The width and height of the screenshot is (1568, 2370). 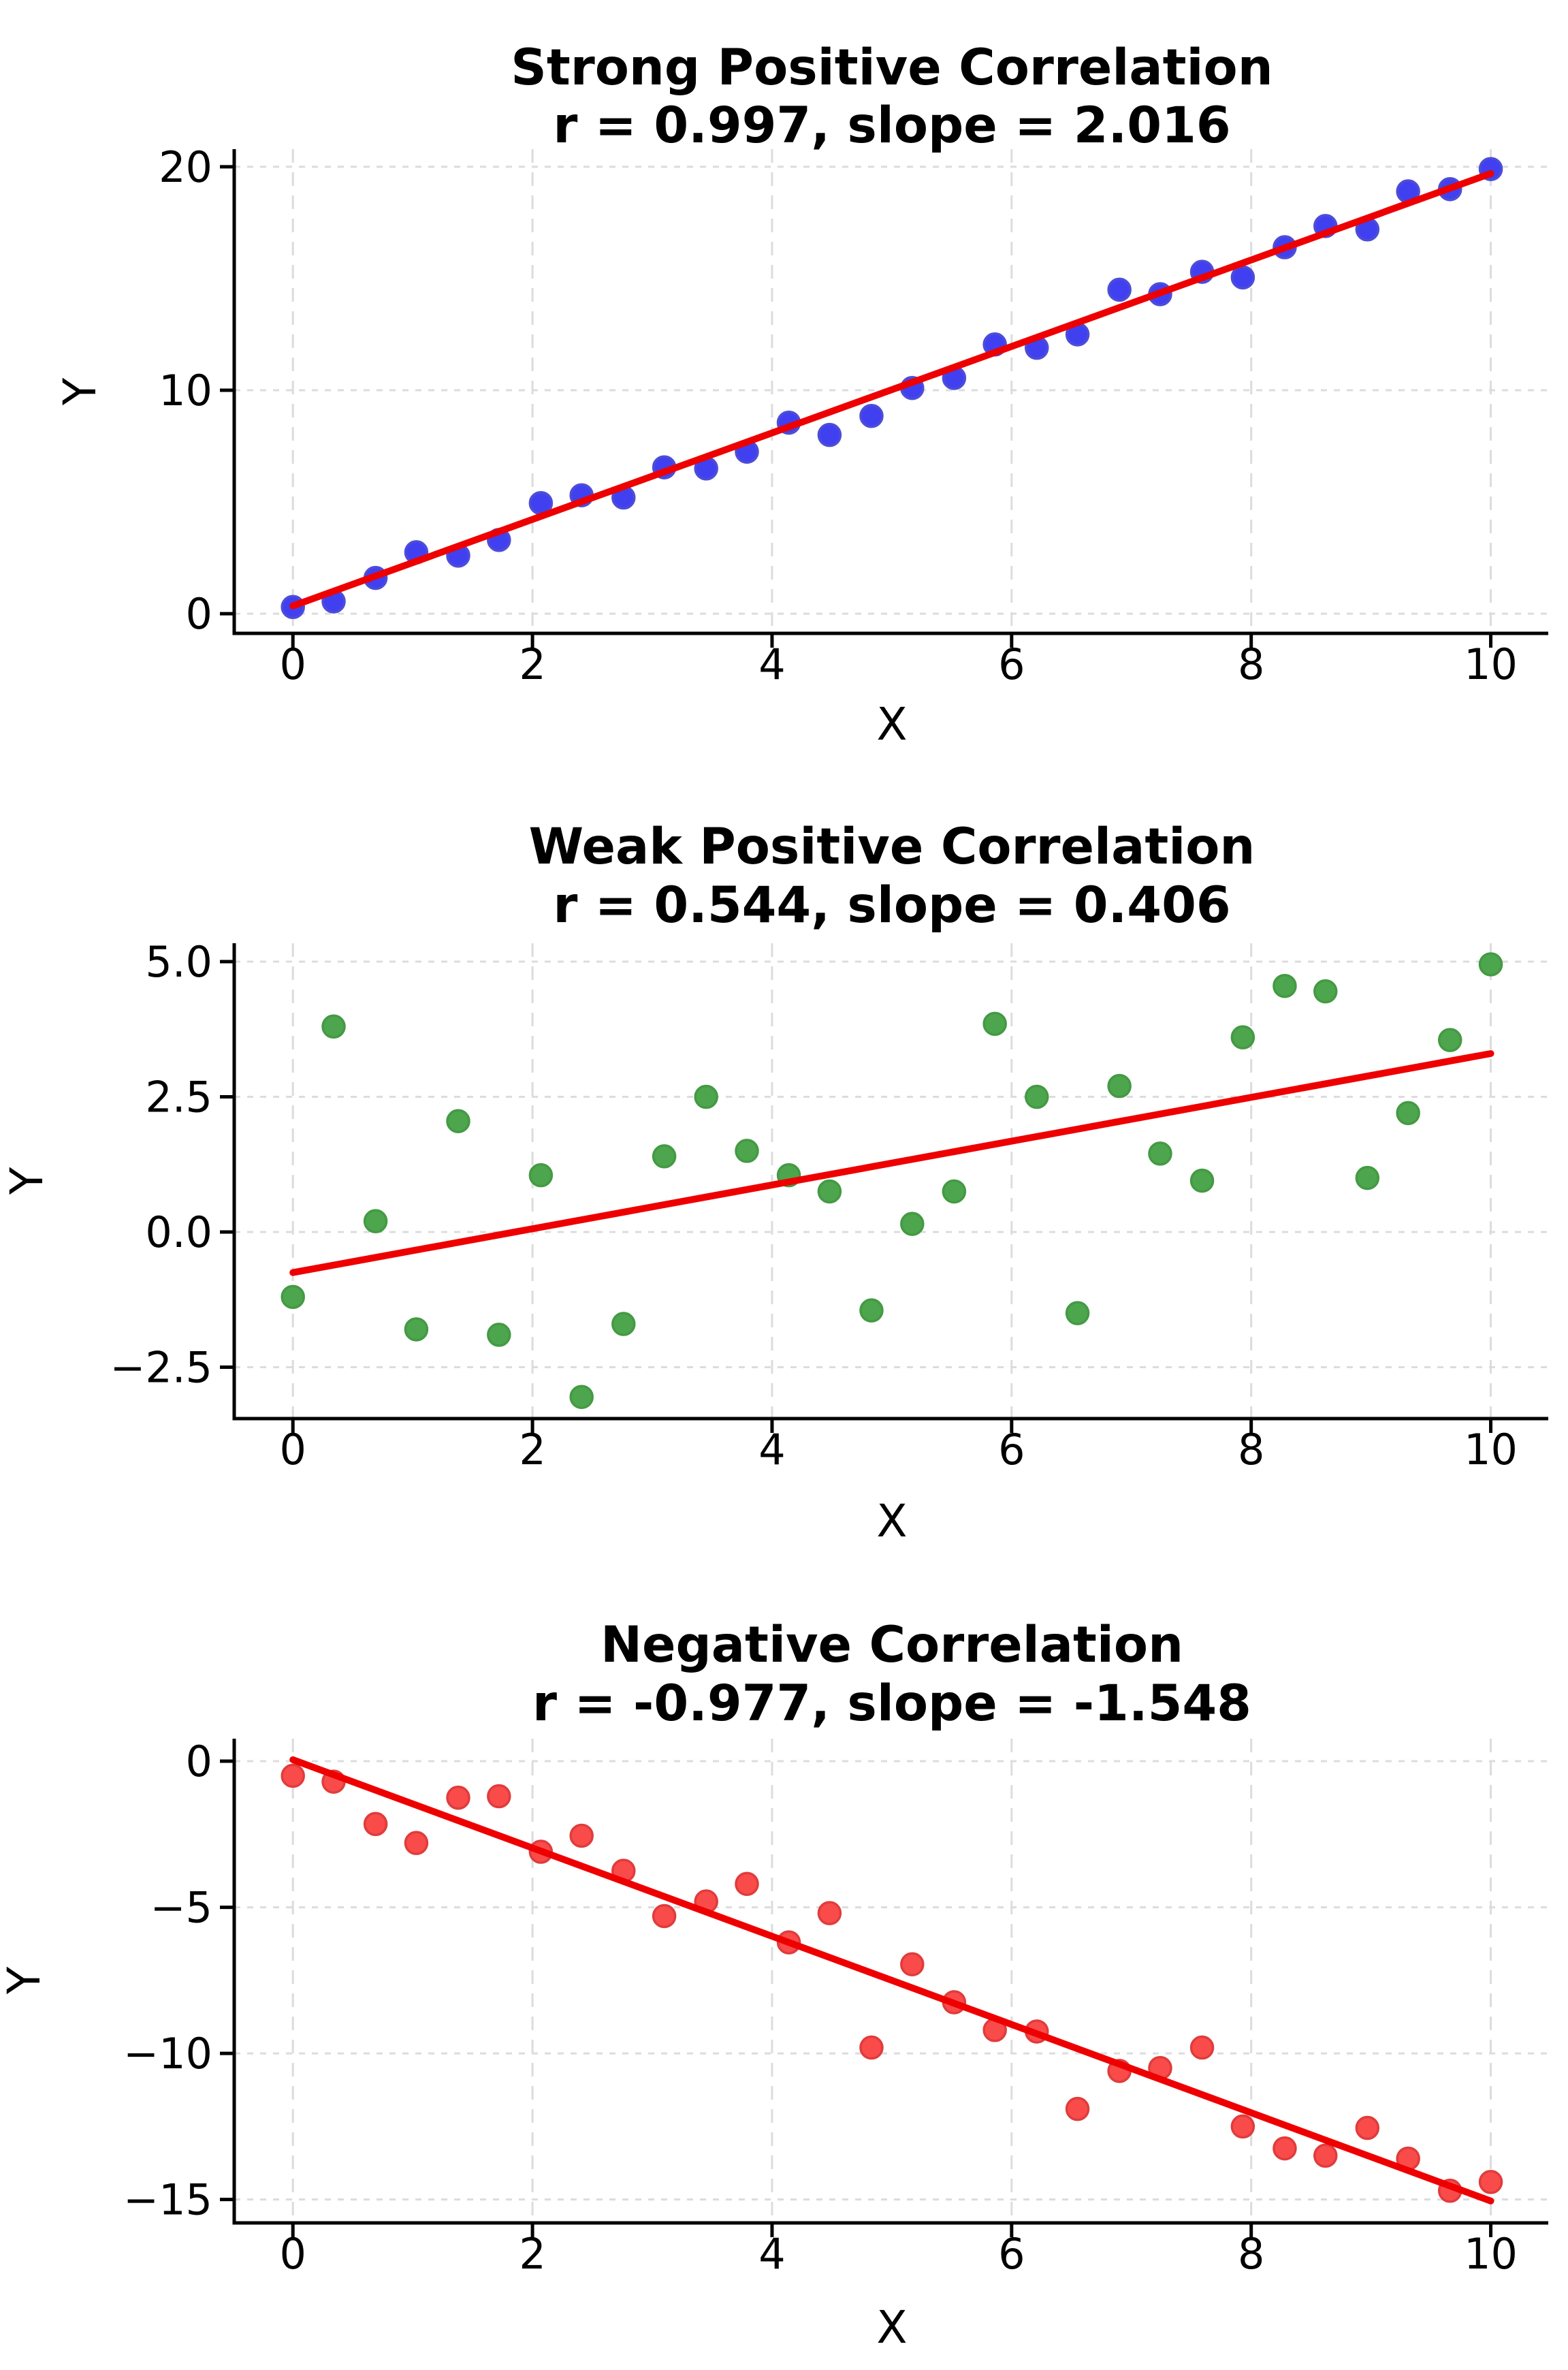 What do you see at coordinates (892, 1645) in the screenshot?
I see `chart-title: Negative Correlation` at bounding box center [892, 1645].